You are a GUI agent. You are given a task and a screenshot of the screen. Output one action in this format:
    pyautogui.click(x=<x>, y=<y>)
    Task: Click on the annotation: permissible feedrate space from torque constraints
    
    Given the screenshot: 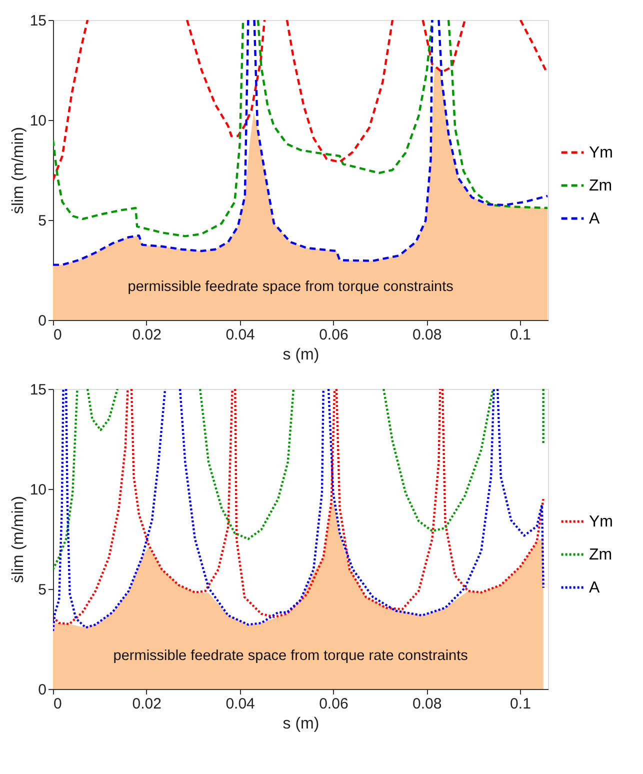 What is the action you would take?
    pyautogui.click(x=291, y=287)
    